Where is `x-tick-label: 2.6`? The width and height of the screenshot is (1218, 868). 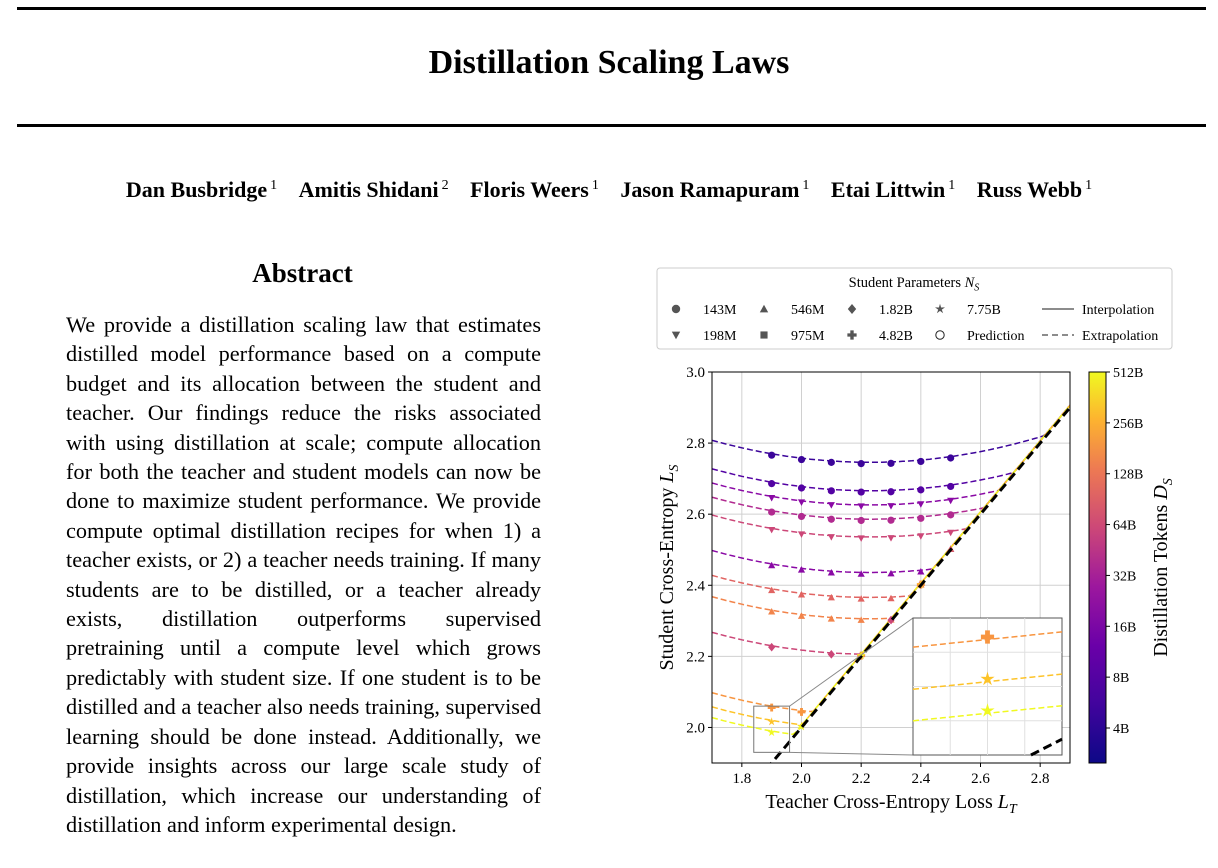 x-tick-label: 2.6 is located at coordinates (980, 779).